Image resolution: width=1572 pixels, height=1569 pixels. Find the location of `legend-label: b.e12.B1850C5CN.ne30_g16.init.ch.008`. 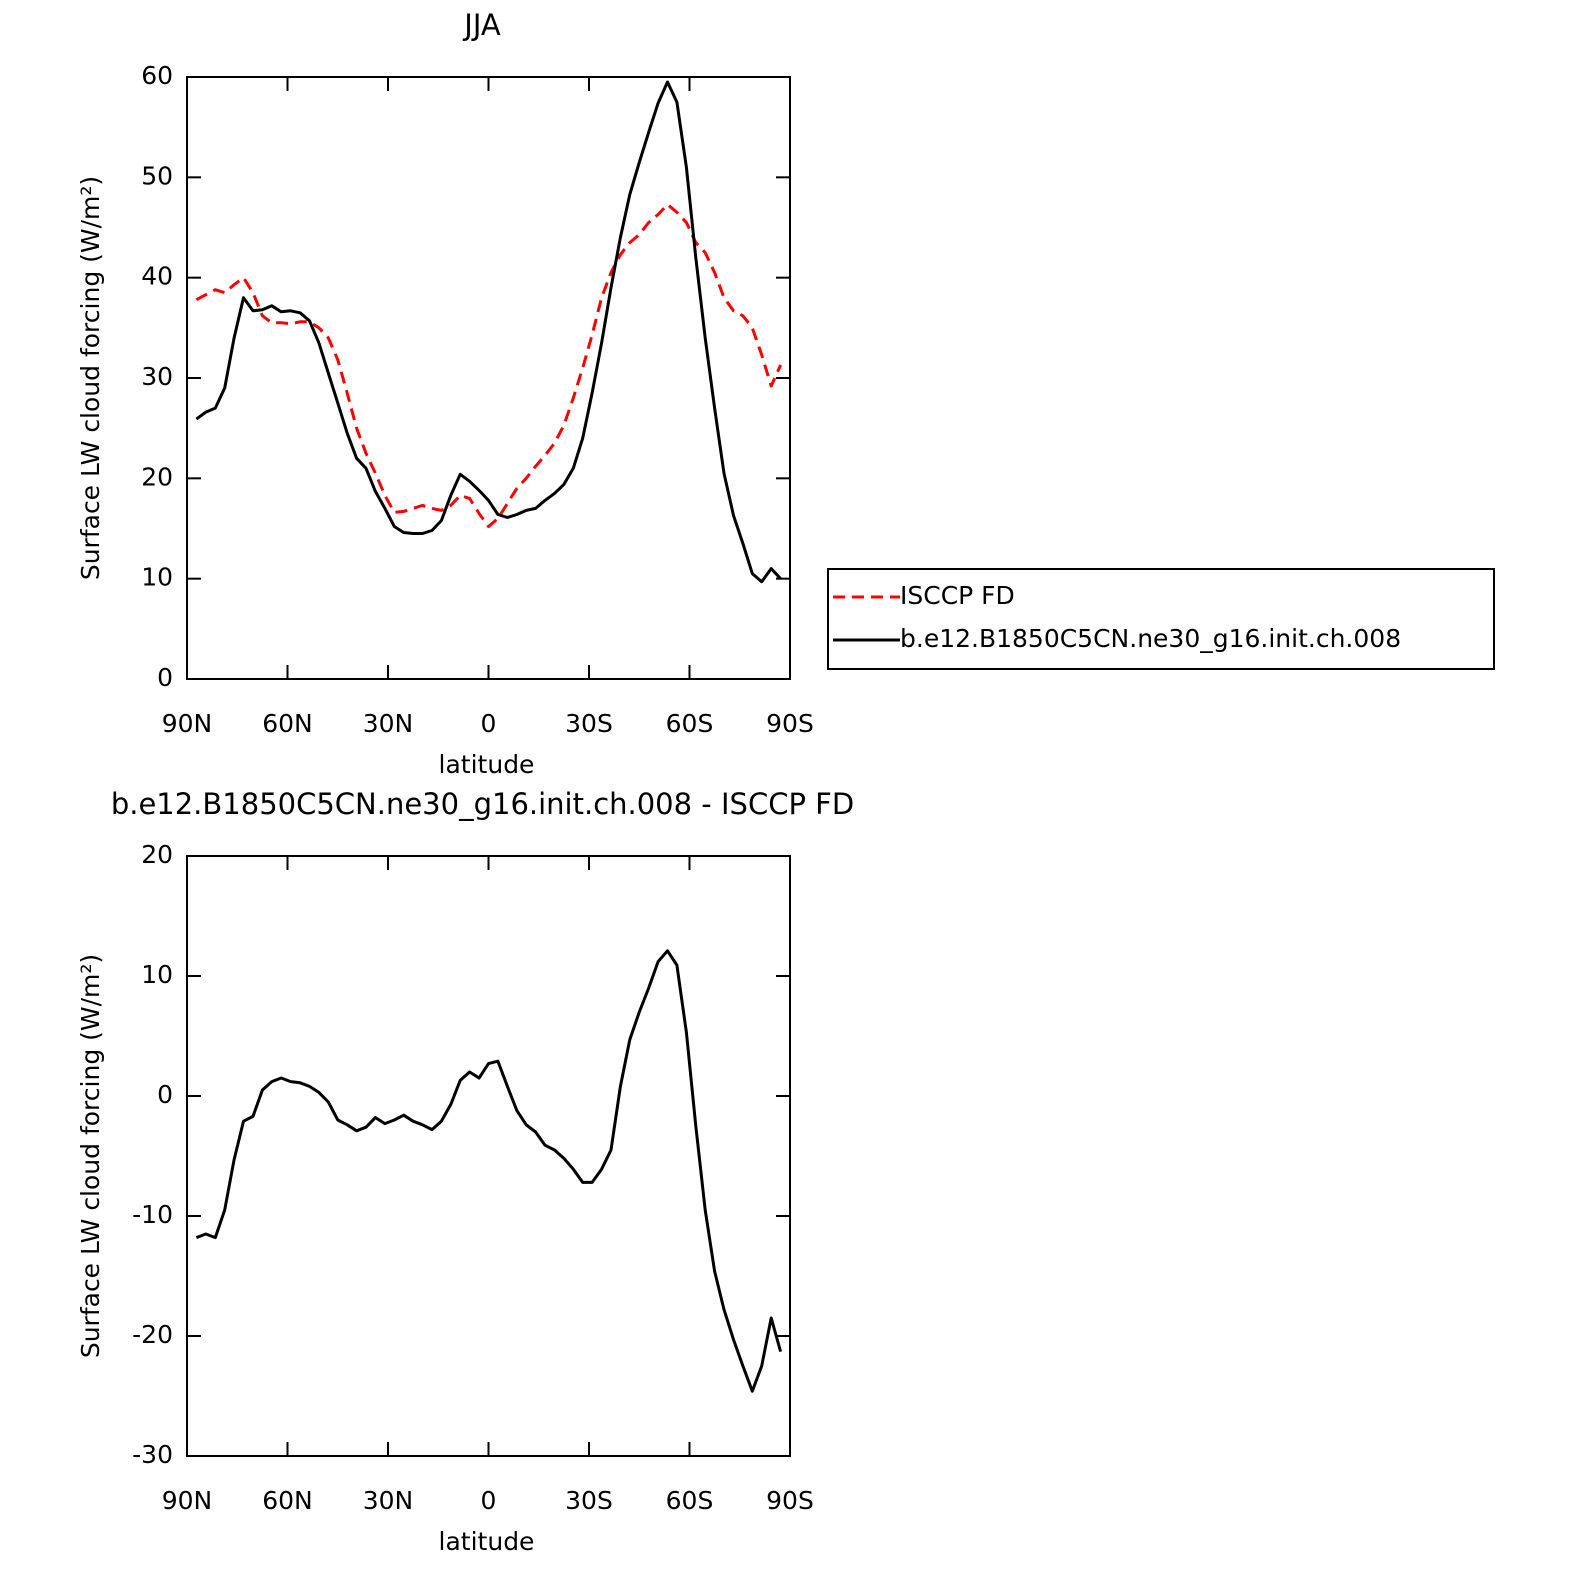

legend-label: b.e12.B1850C5CN.ne30_g16.init.ch.008 is located at coordinates (1150, 638).